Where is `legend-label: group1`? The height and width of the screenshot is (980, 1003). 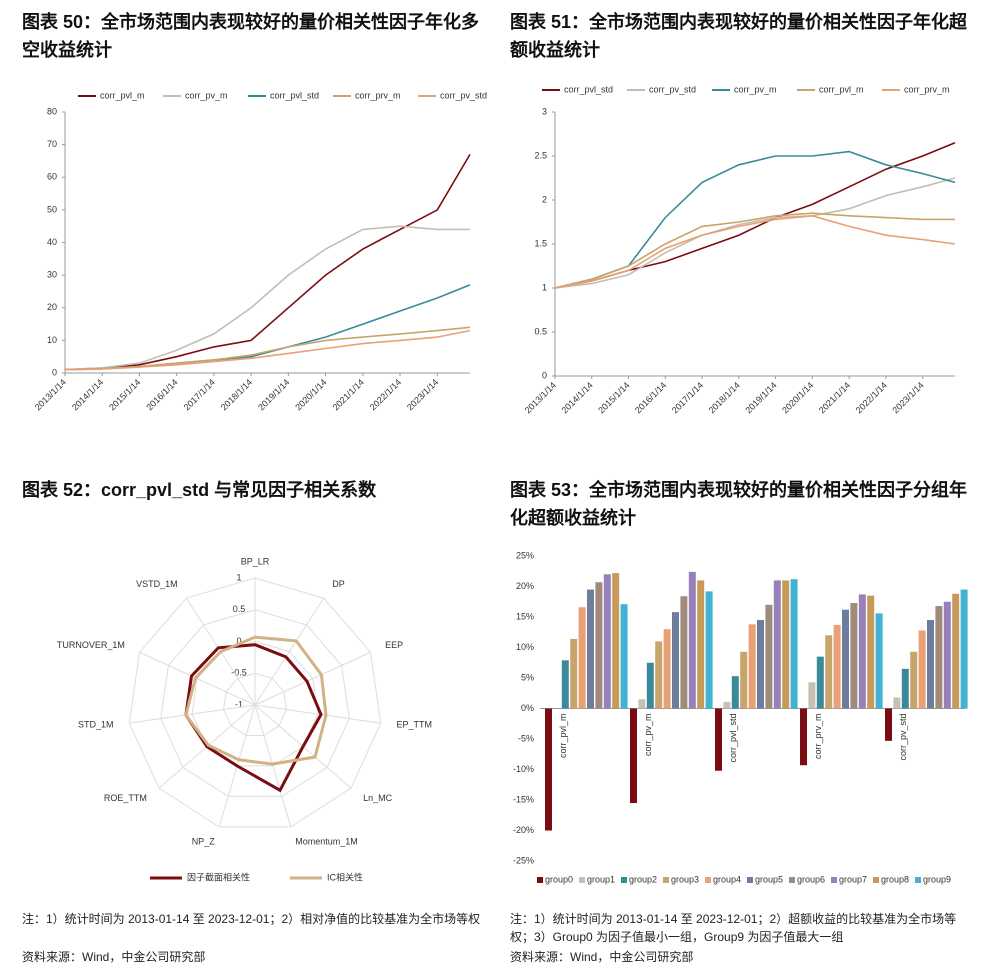
legend-label: group1 is located at coordinates (601, 879).